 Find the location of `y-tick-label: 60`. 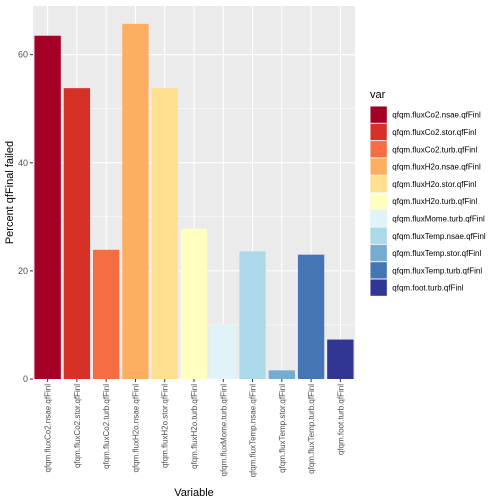

y-tick-label: 60 is located at coordinates (23, 55).